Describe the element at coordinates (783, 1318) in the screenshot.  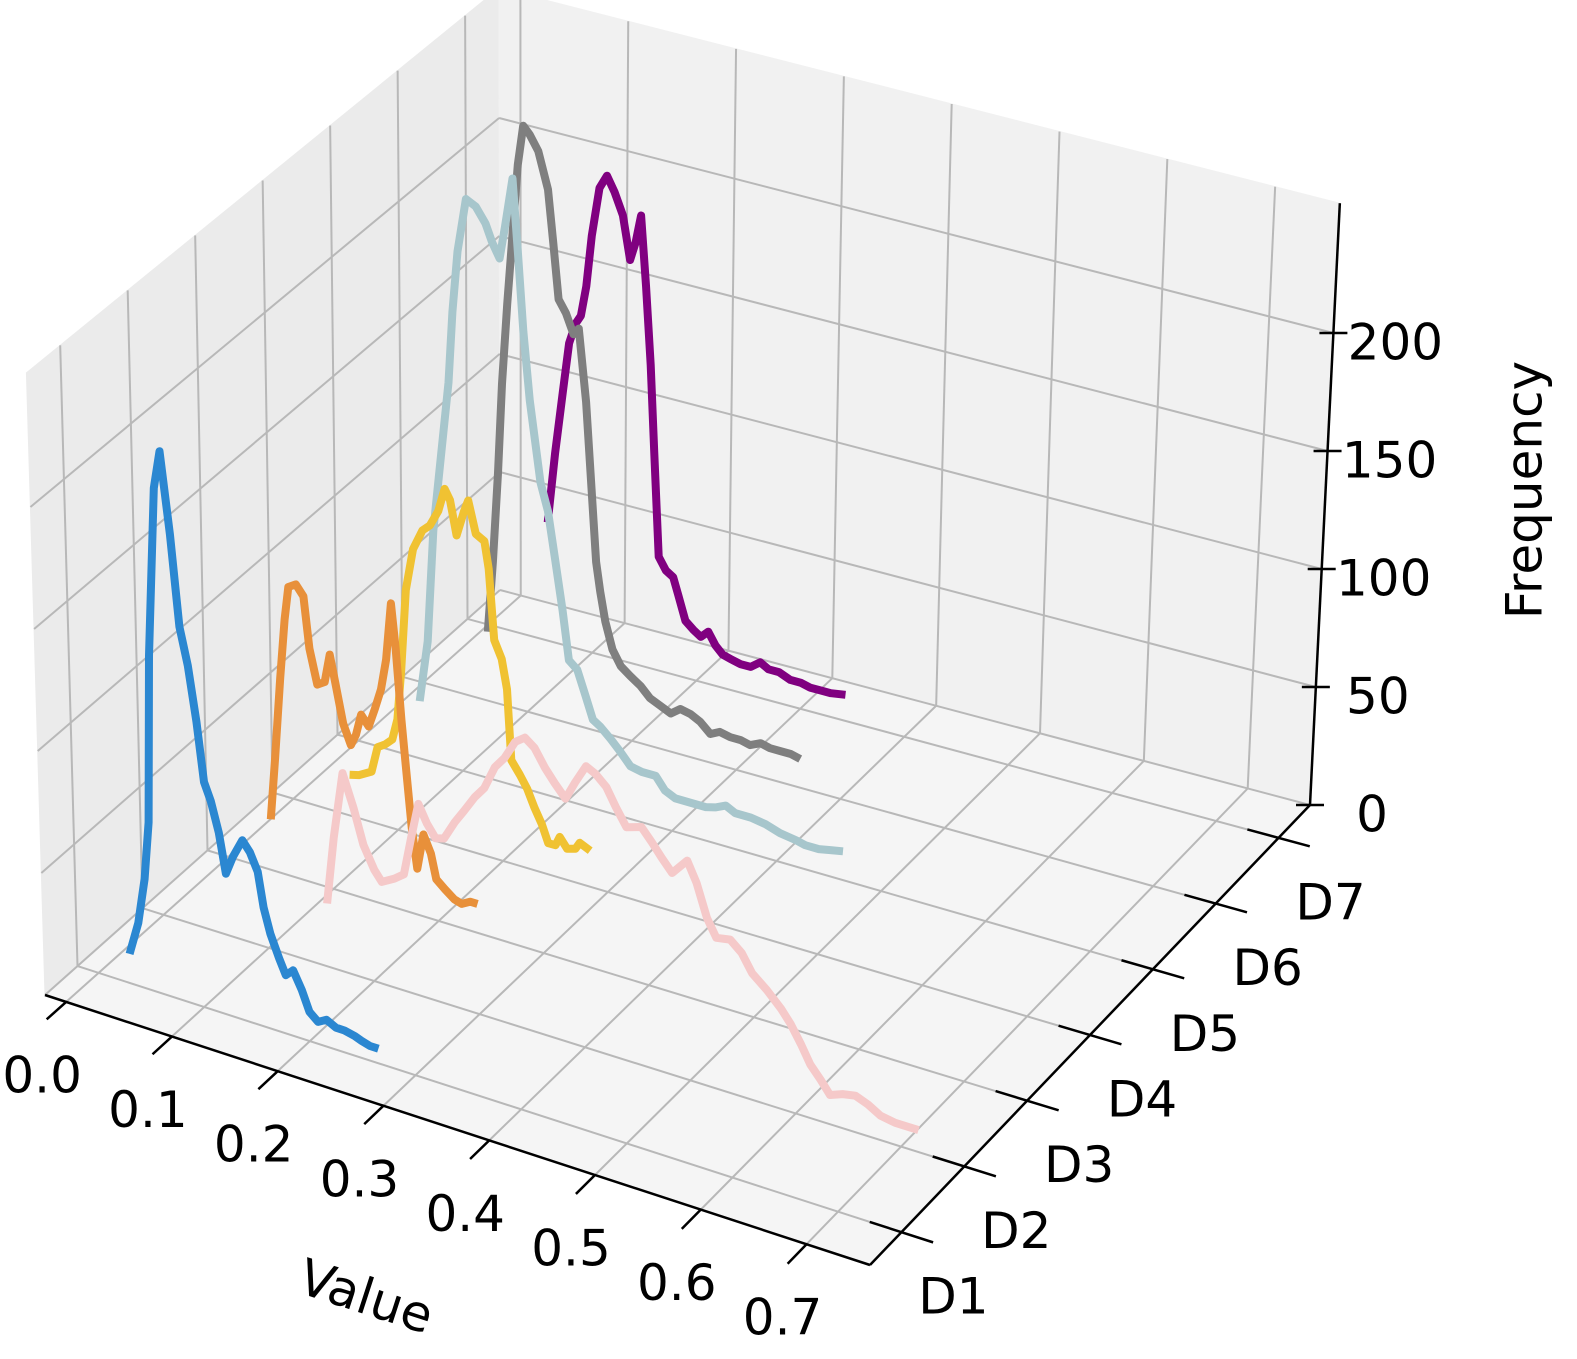
I see `x-tick-label: 0.7` at that location.